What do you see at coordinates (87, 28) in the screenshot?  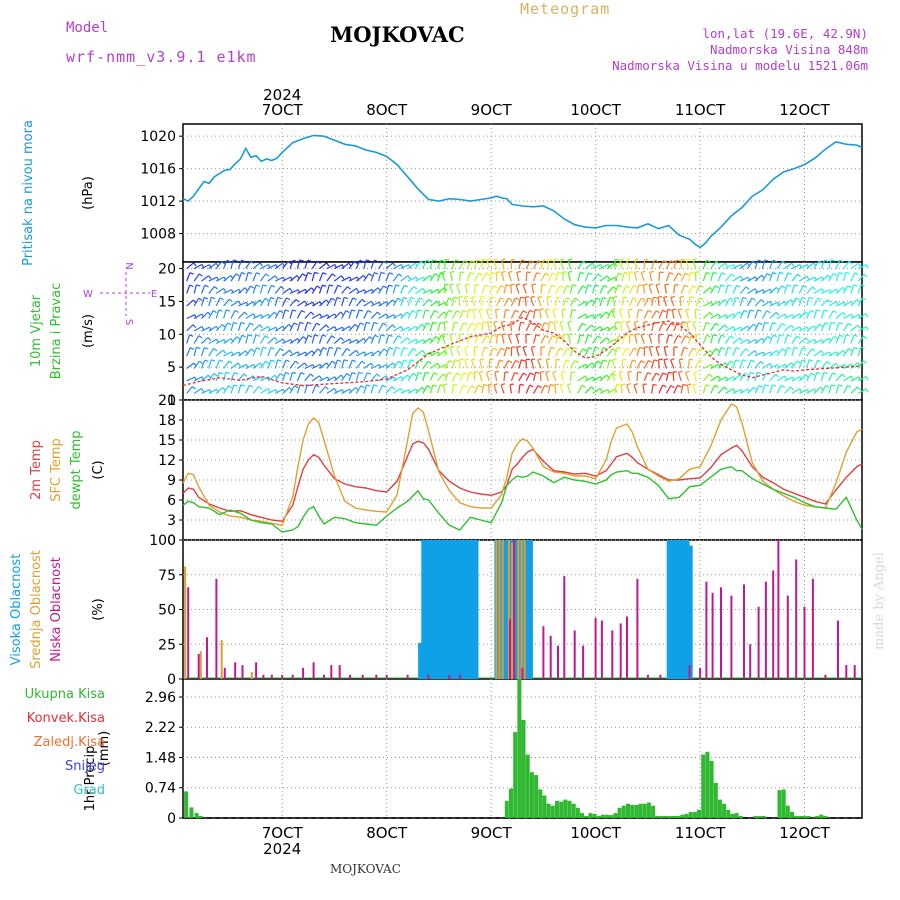 I see `model-label: Model` at bounding box center [87, 28].